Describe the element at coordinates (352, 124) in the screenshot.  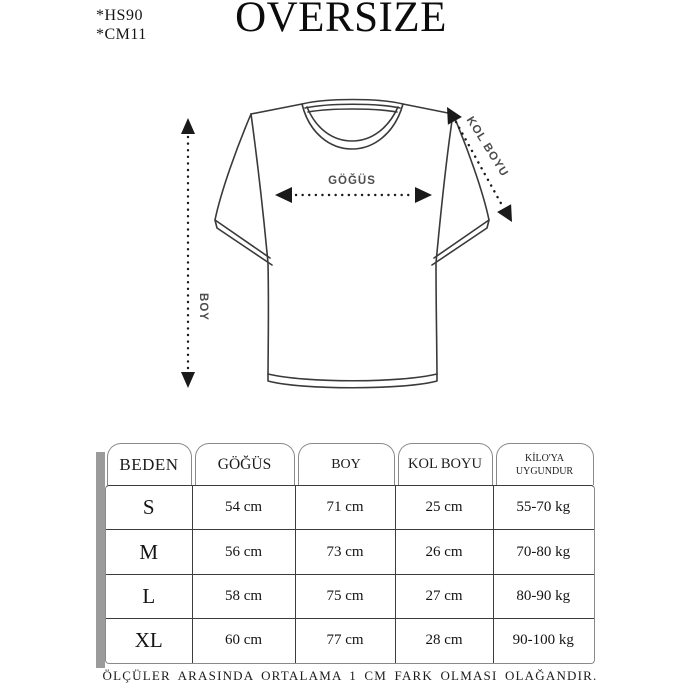
I see `tshirt-collar-band` at that location.